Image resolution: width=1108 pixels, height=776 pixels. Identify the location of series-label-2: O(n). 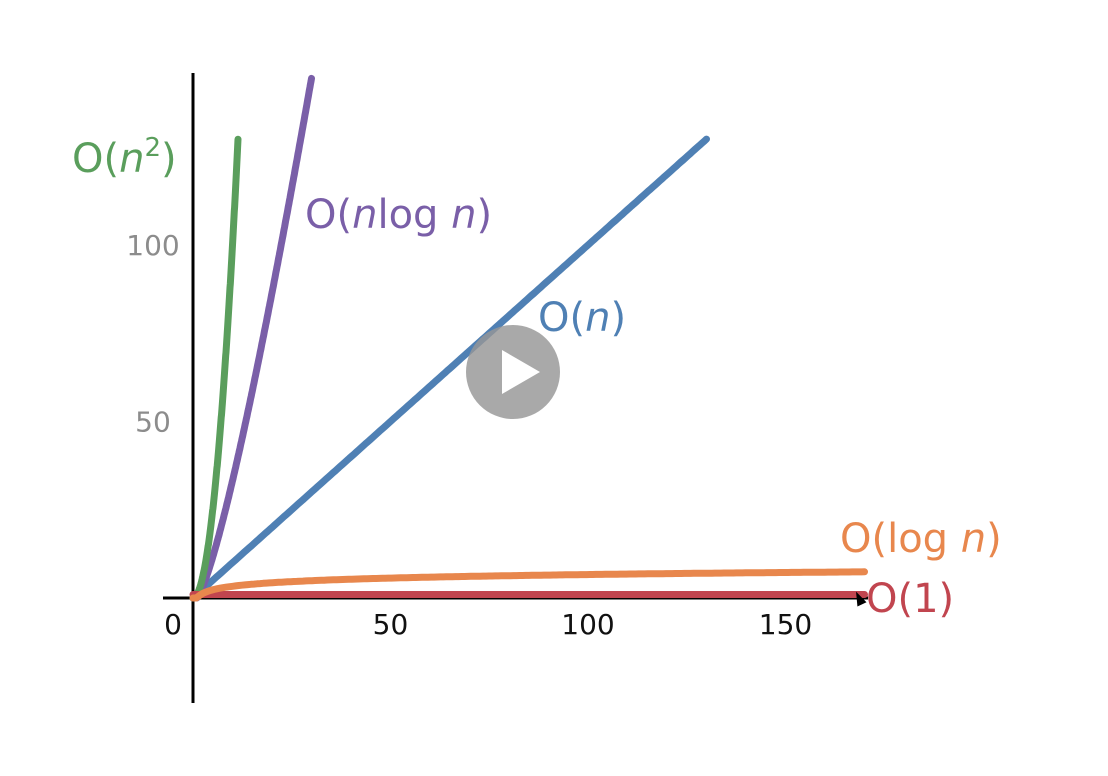
(582, 318).